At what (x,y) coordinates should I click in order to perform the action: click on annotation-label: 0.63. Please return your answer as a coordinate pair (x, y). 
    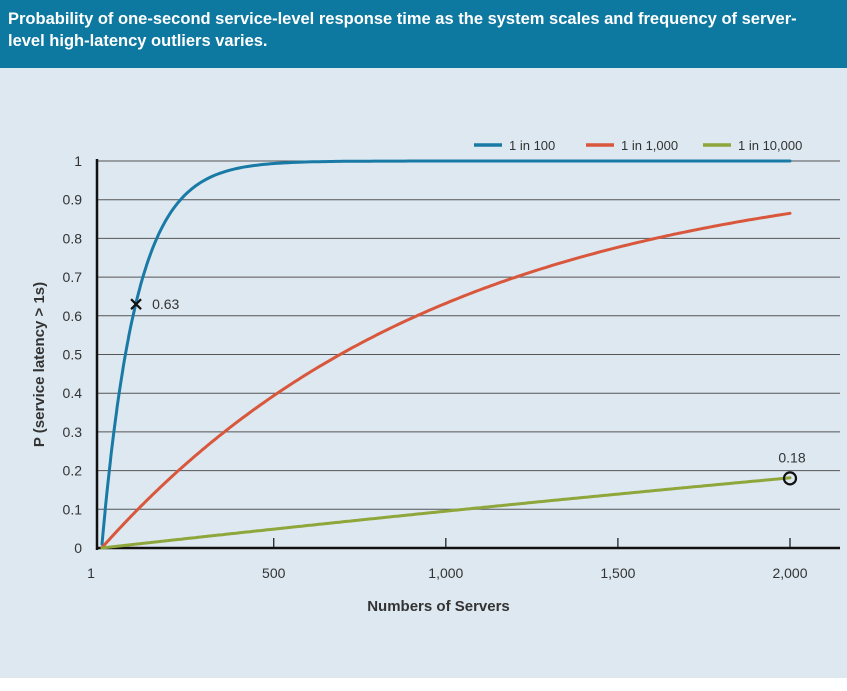
    Looking at the image, I should click on (165, 304).